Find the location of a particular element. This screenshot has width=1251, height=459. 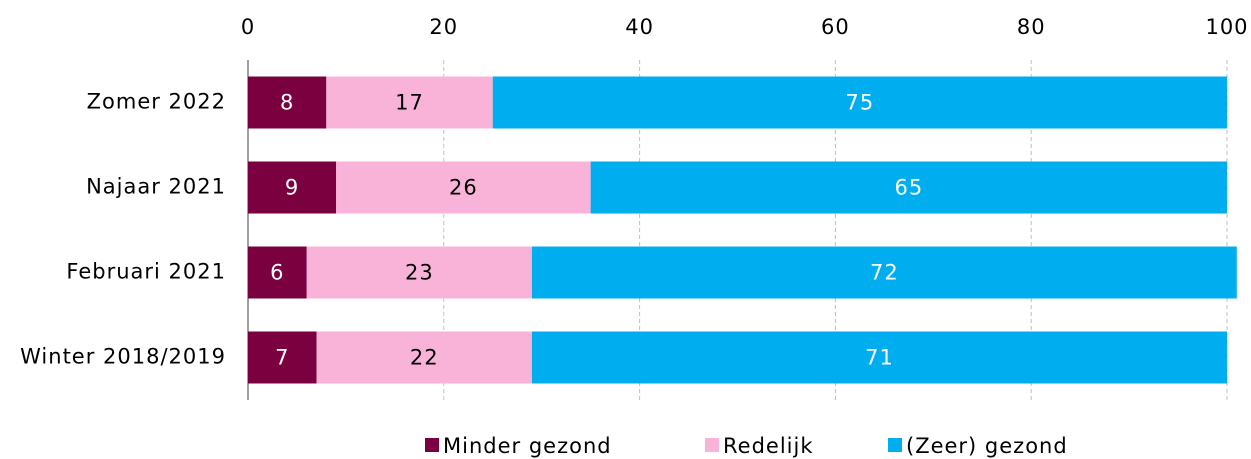

data-label: 17 is located at coordinates (409, 103).